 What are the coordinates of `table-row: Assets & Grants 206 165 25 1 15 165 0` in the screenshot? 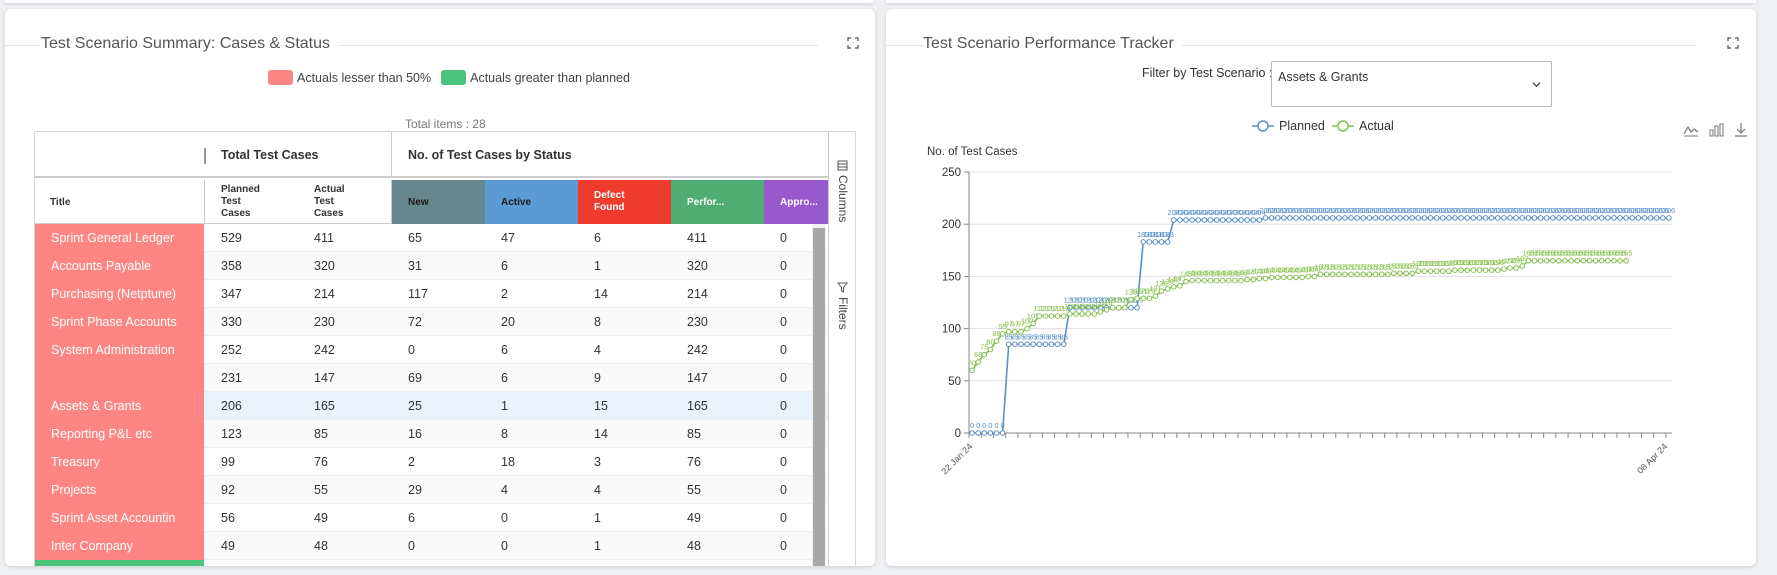 It's located at (431, 406).